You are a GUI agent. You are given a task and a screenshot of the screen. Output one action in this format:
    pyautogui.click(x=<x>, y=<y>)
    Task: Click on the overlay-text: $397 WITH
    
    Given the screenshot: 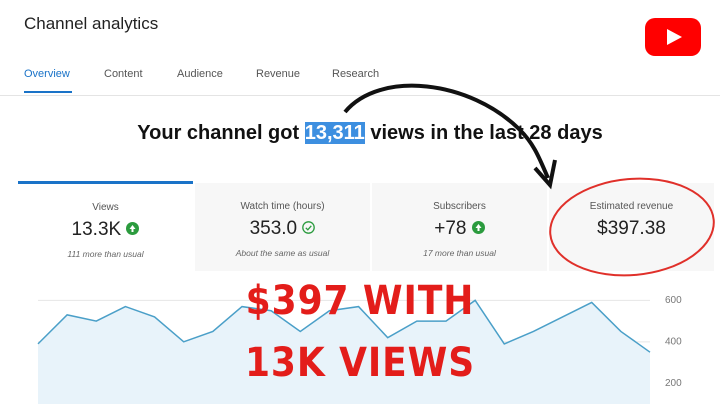 What is the action you would take?
    pyautogui.click(x=360, y=301)
    